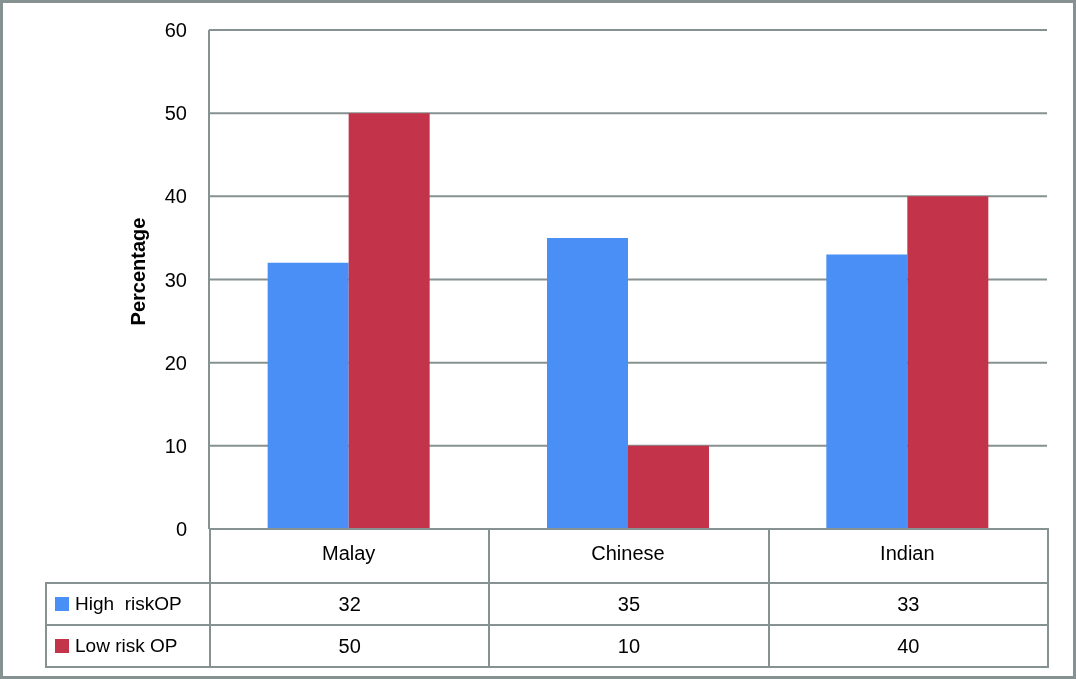 The image size is (1076, 679). Describe the element at coordinates (175, 279) in the screenshot. I see `y-tick-label: 30` at that location.